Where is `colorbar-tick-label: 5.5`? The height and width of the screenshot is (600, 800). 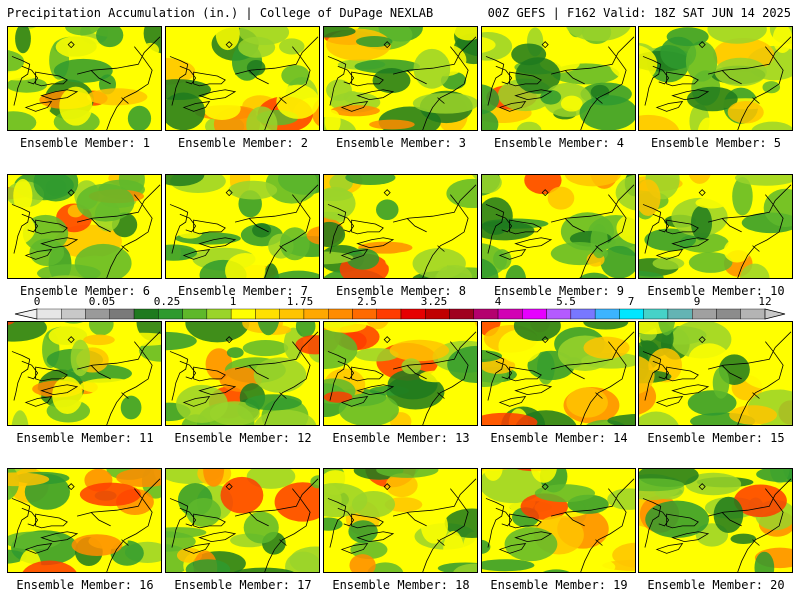
colorbar-tick-label: 5.5 is located at coordinates (566, 301).